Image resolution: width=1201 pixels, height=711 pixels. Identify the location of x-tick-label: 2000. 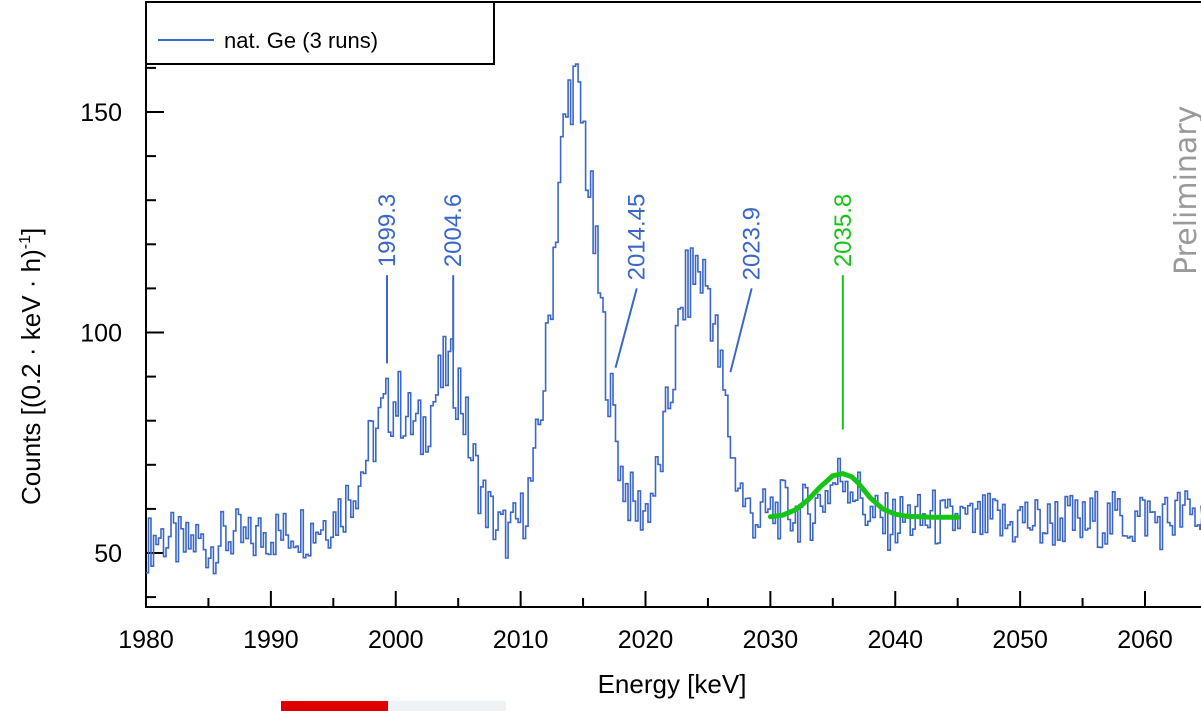
(396, 640).